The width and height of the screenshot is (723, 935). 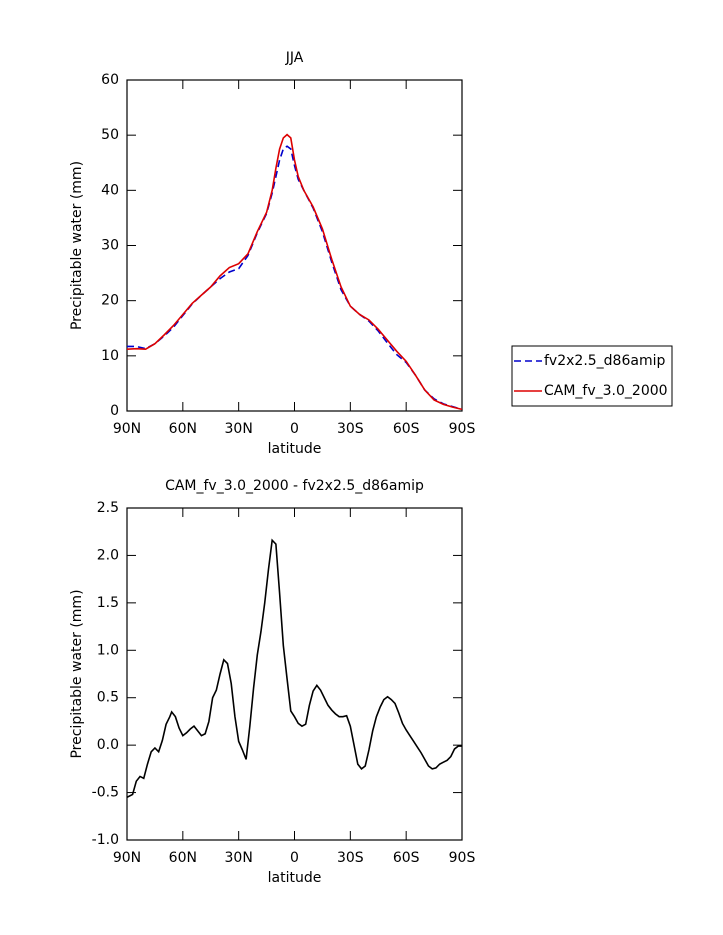 I want to click on y-tick-label: 2.5, so click(x=108, y=508).